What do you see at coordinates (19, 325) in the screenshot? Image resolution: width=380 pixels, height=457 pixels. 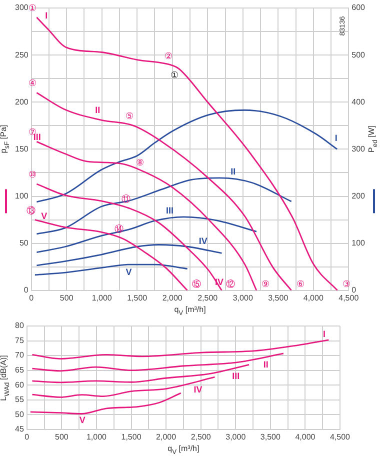 I see `y-tick-label: 80` at bounding box center [19, 325].